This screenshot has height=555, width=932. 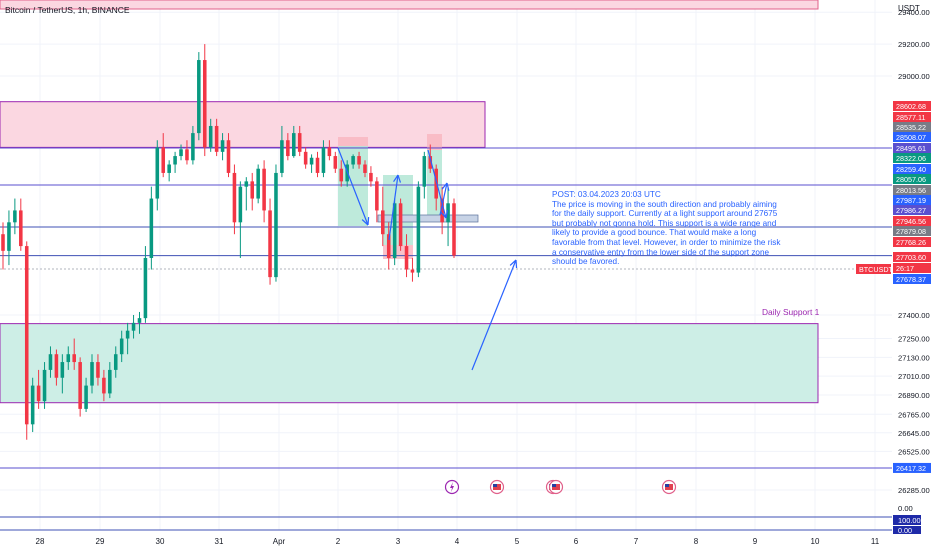 I want to click on symbol-tag-bg, so click(x=873, y=269).